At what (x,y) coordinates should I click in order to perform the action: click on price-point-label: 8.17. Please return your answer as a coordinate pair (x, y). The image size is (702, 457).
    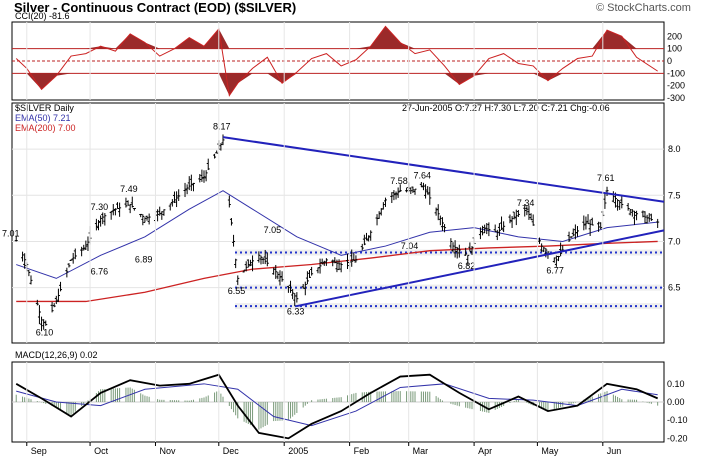
    Looking at the image, I should click on (222, 126).